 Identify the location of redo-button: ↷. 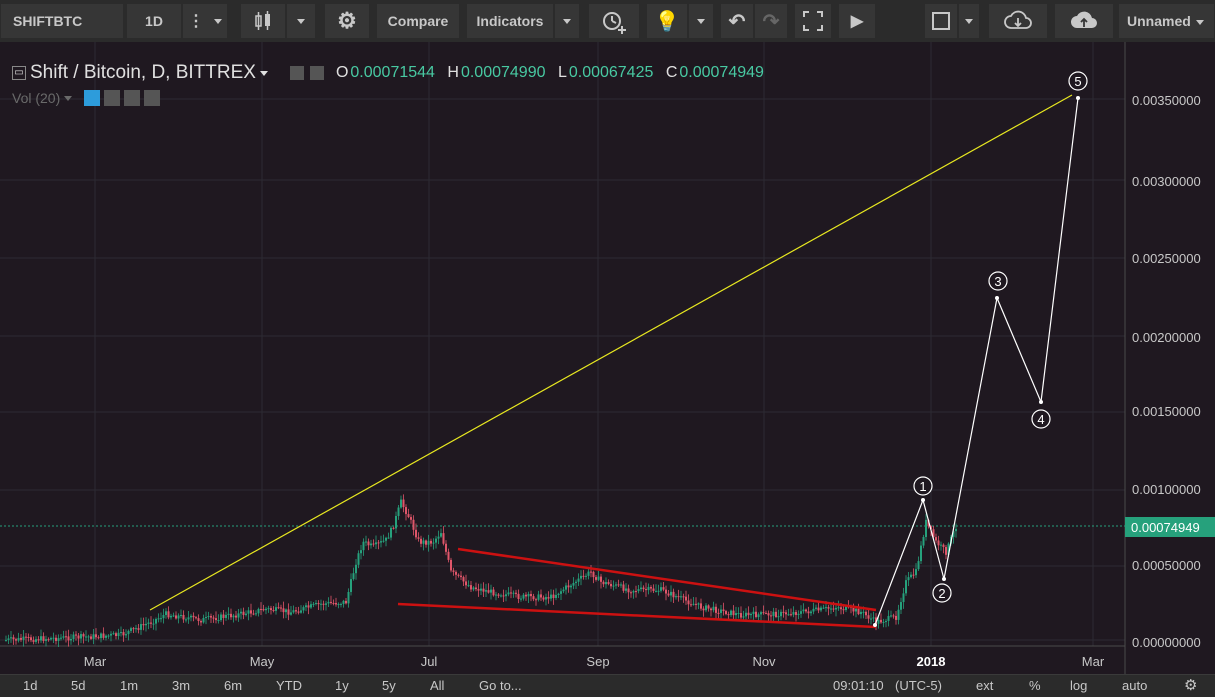
(771, 21).